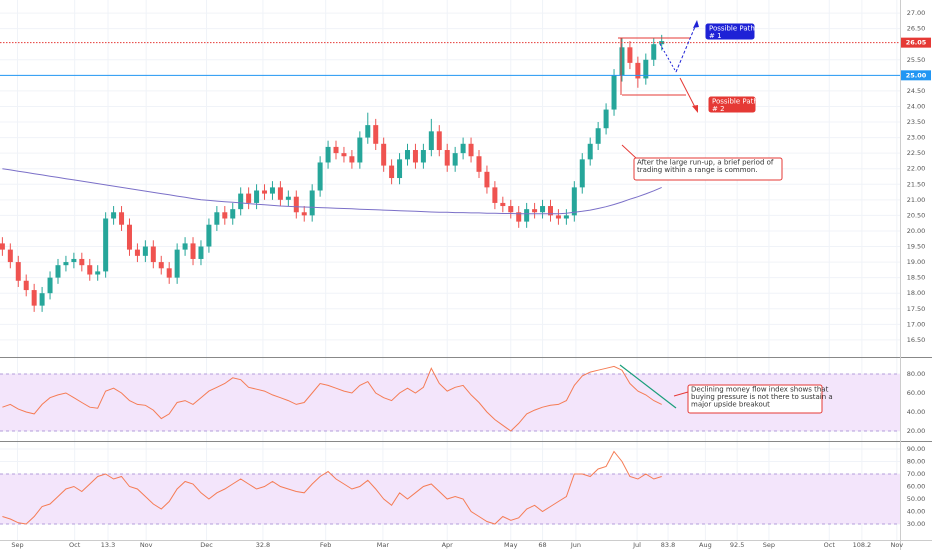  What do you see at coordinates (715, 36) in the screenshot?
I see `note-text: # 1` at bounding box center [715, 36].